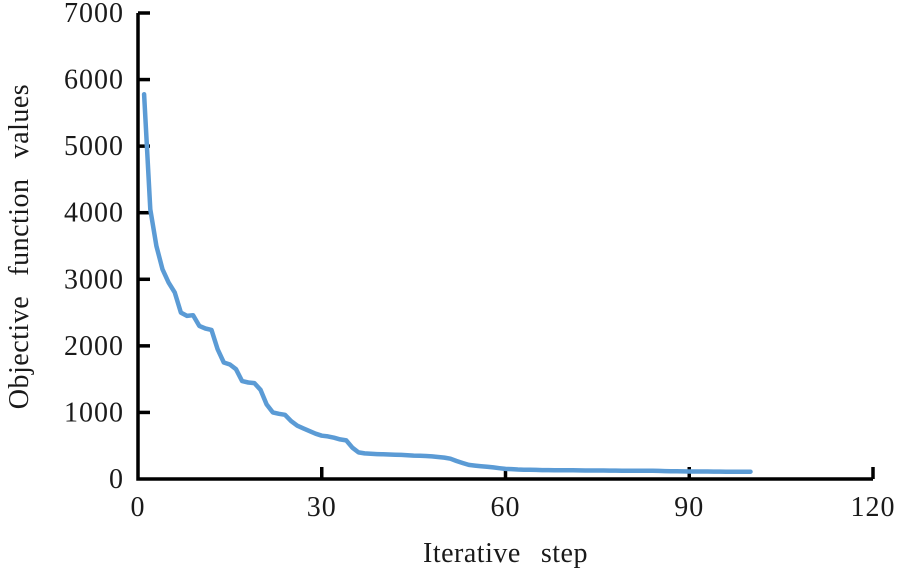 The height and width of the screenshot is (581, 905). I want to click on y-tick-label: 2000, so click(94, 346).